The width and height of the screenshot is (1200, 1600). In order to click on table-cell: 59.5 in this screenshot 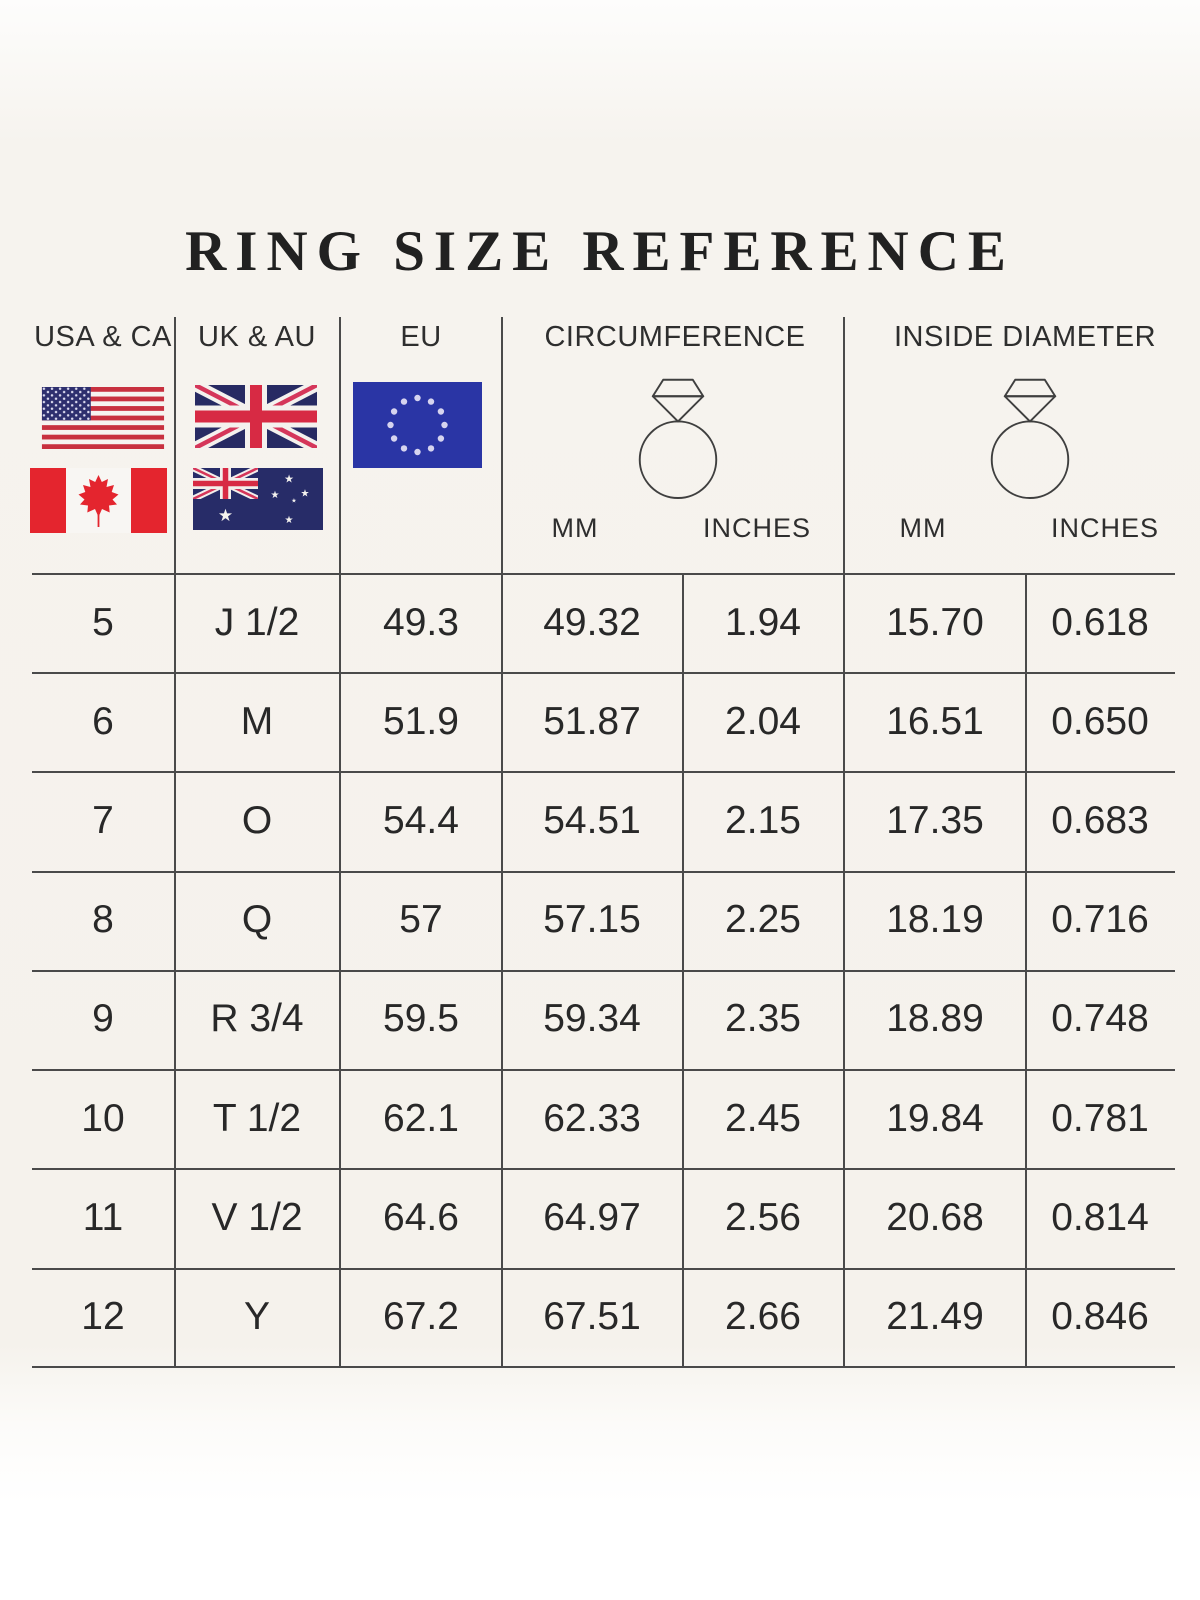, I will do `click(421, 1019)`.